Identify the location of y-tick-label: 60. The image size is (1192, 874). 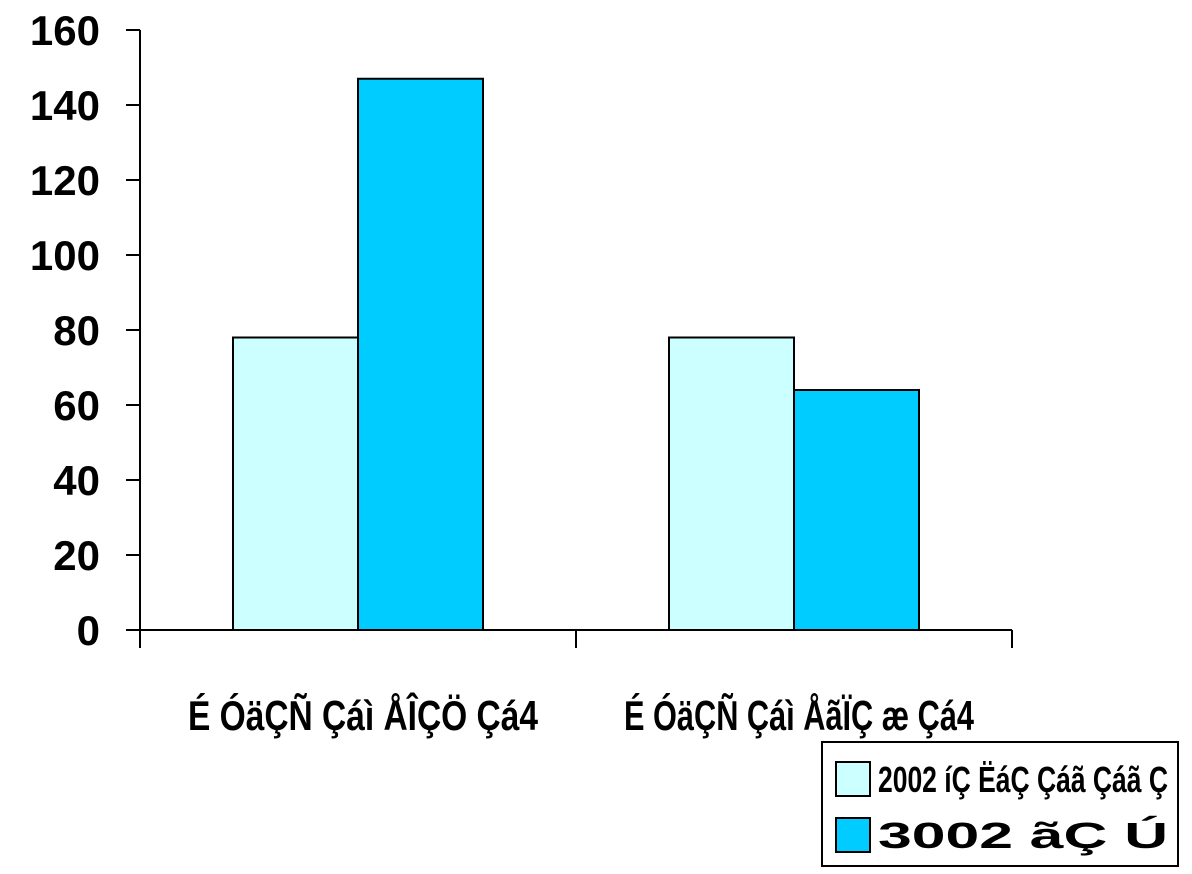
(76, 405).